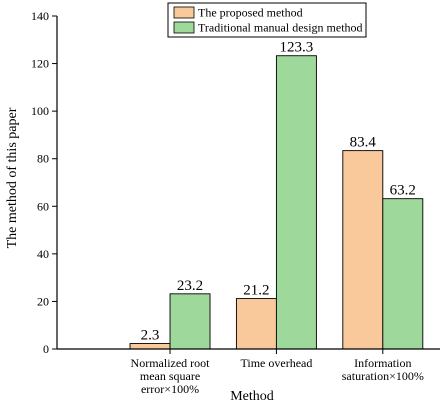  What do you see at coordinates (184, 27) in the screenshot?
I see `legend-swatch-traditional` at bounding box center [184, 27].